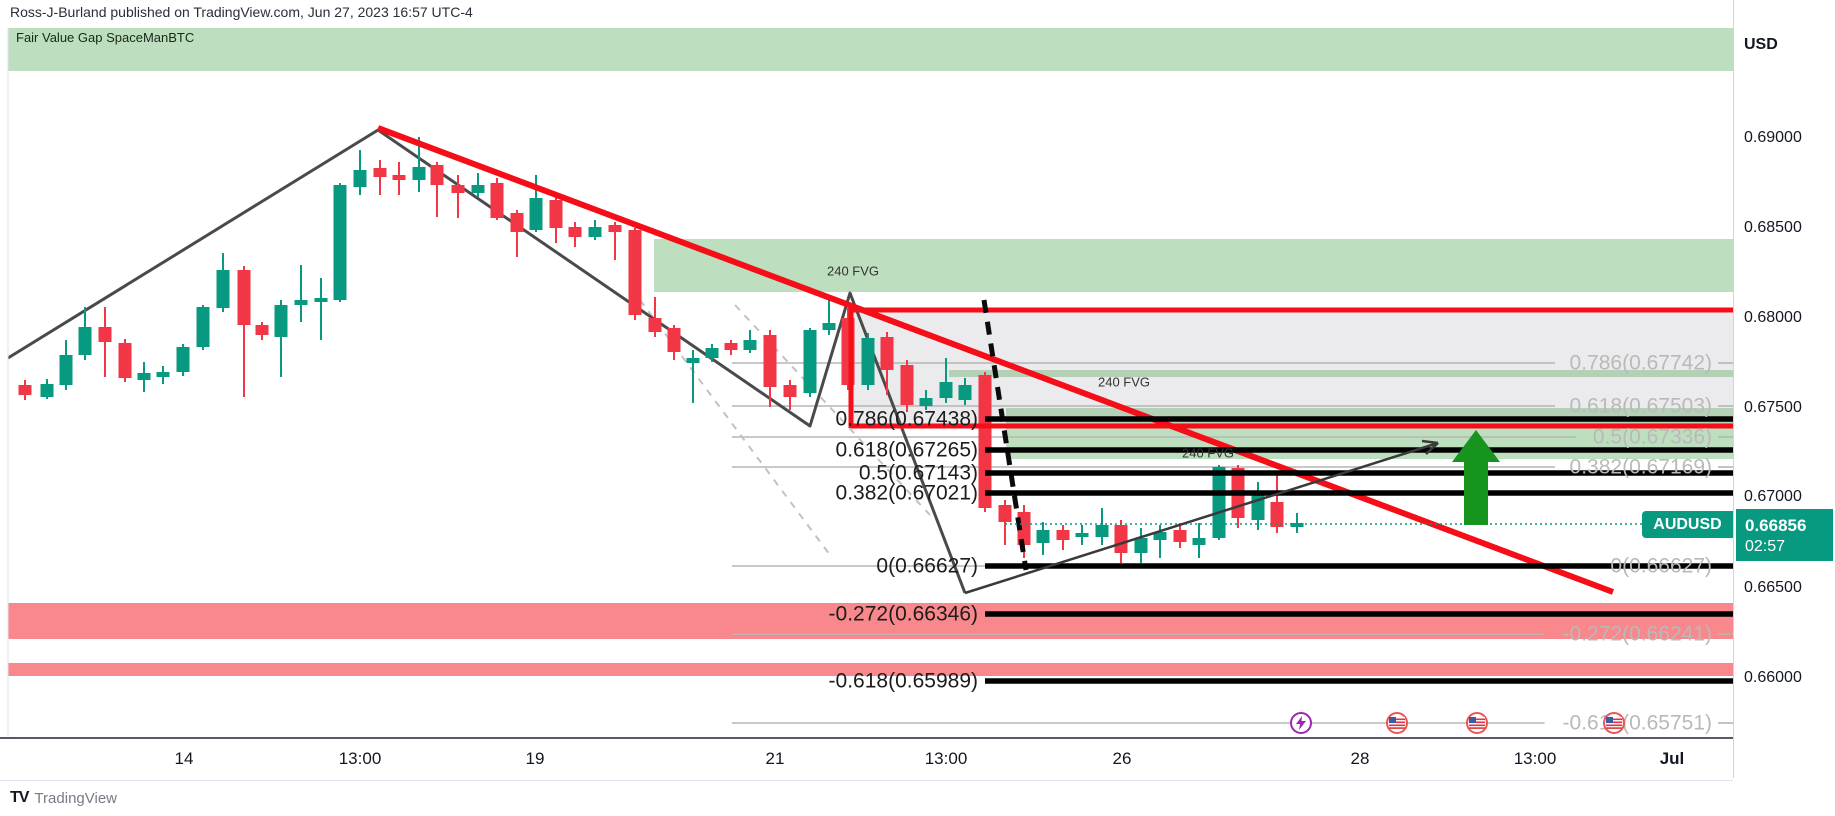 This screenshot has height=816, width=1835. Describe the element at coordinates (1672, 758) in the screenshot. I see `time-tick: Jul` at that location.